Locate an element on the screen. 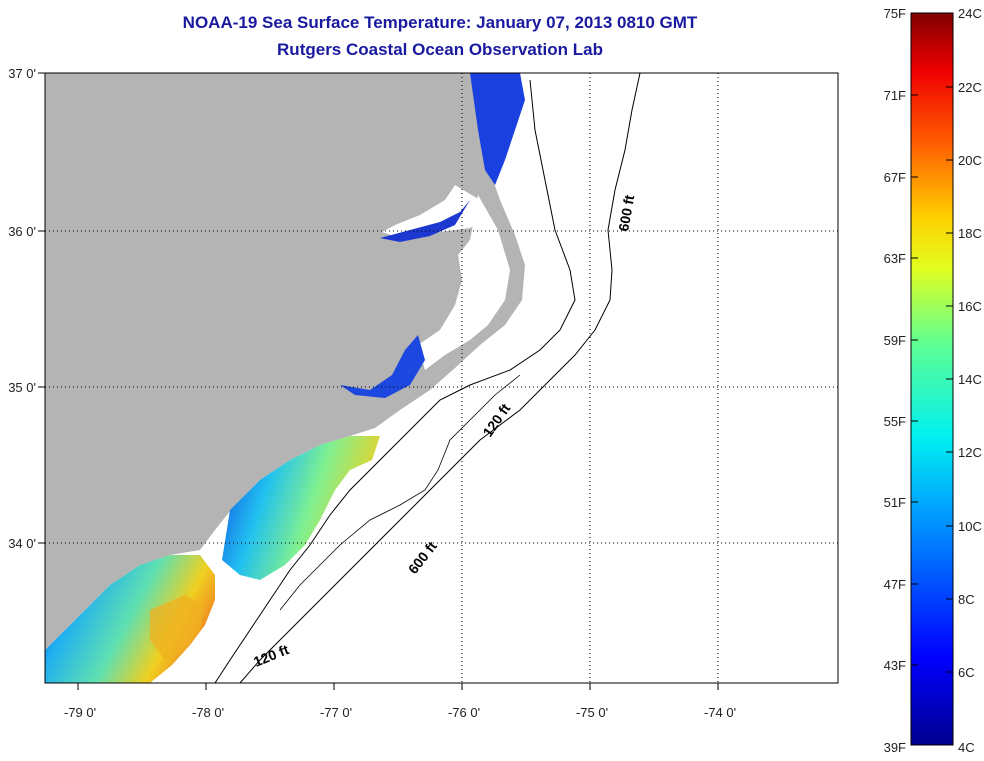 The image size is (984, 761). isobath-label-600ft-north: 600 ft is located at coordinates (626, 212).